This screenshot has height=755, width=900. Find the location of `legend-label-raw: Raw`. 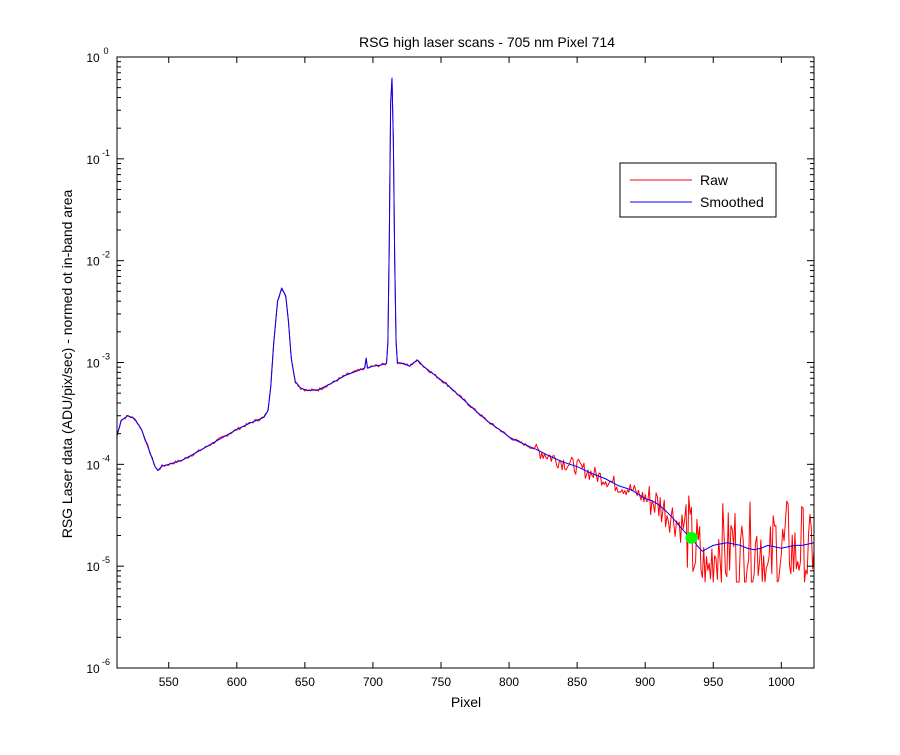

legend-label-raw: Raw is located at coordinates (714, 180).